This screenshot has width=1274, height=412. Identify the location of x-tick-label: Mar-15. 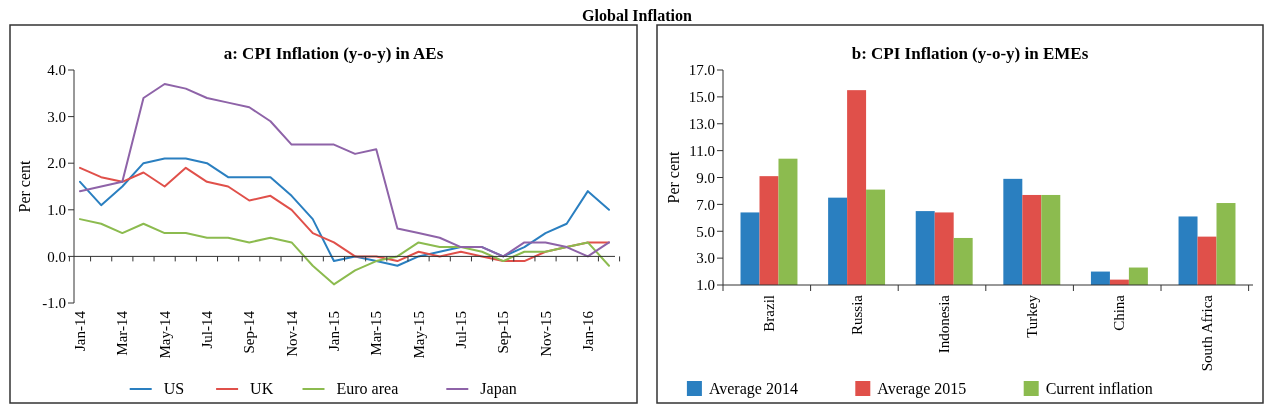
(376, 333).